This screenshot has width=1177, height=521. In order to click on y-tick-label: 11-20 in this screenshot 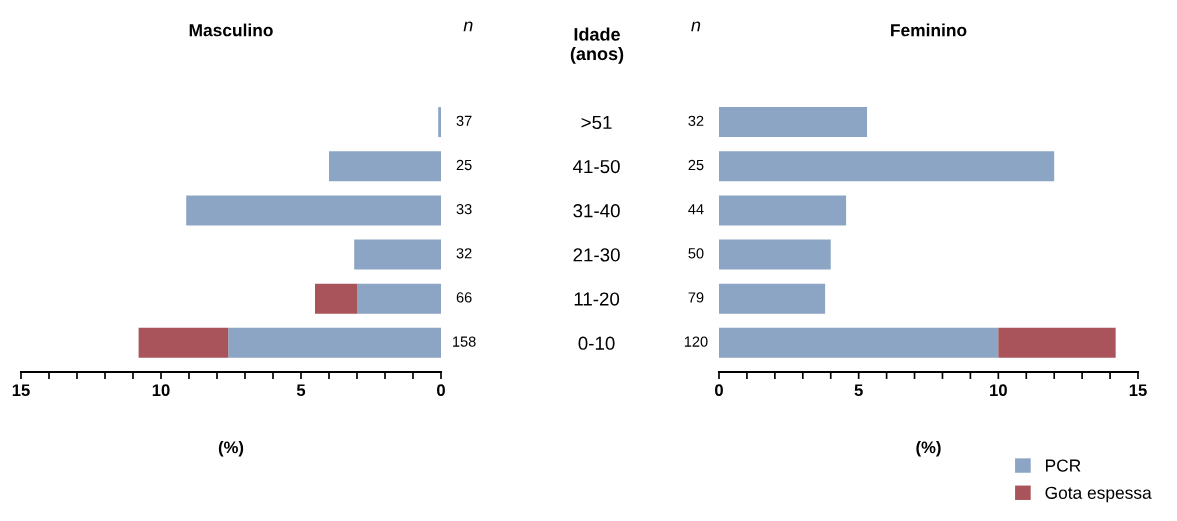, I will do `click(597, 299)`.